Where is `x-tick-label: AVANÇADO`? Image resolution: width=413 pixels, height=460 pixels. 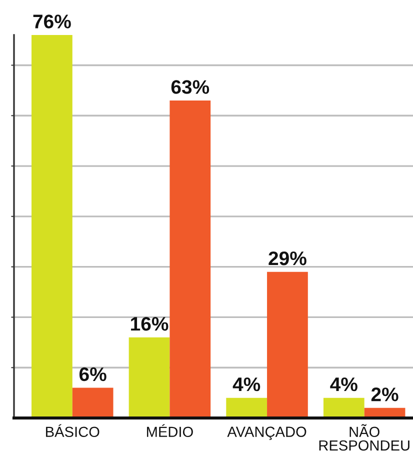 x-tick-label: AVANÇADO is located at coordinates (266, 433).